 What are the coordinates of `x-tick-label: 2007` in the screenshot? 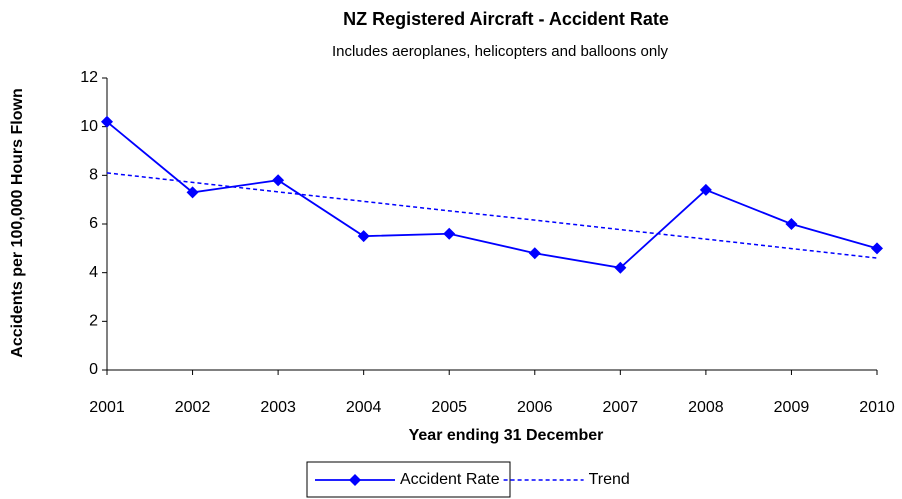 It's located at (621, 407).